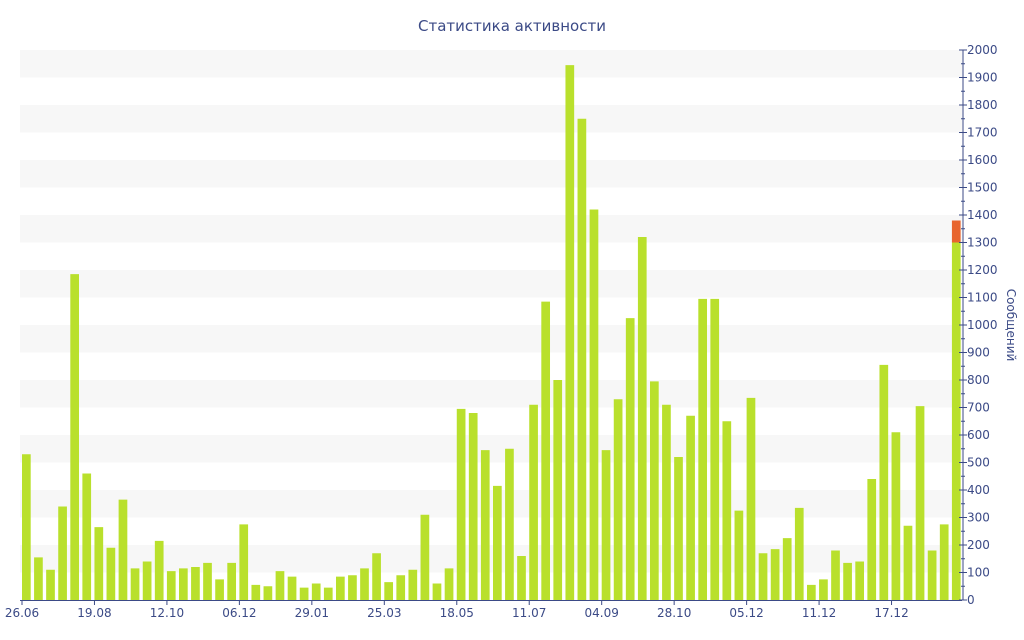  What do you see at coordinates (956, 231) in the screenshot?
I see `bar-highlight` at bounding box center [956, 231].